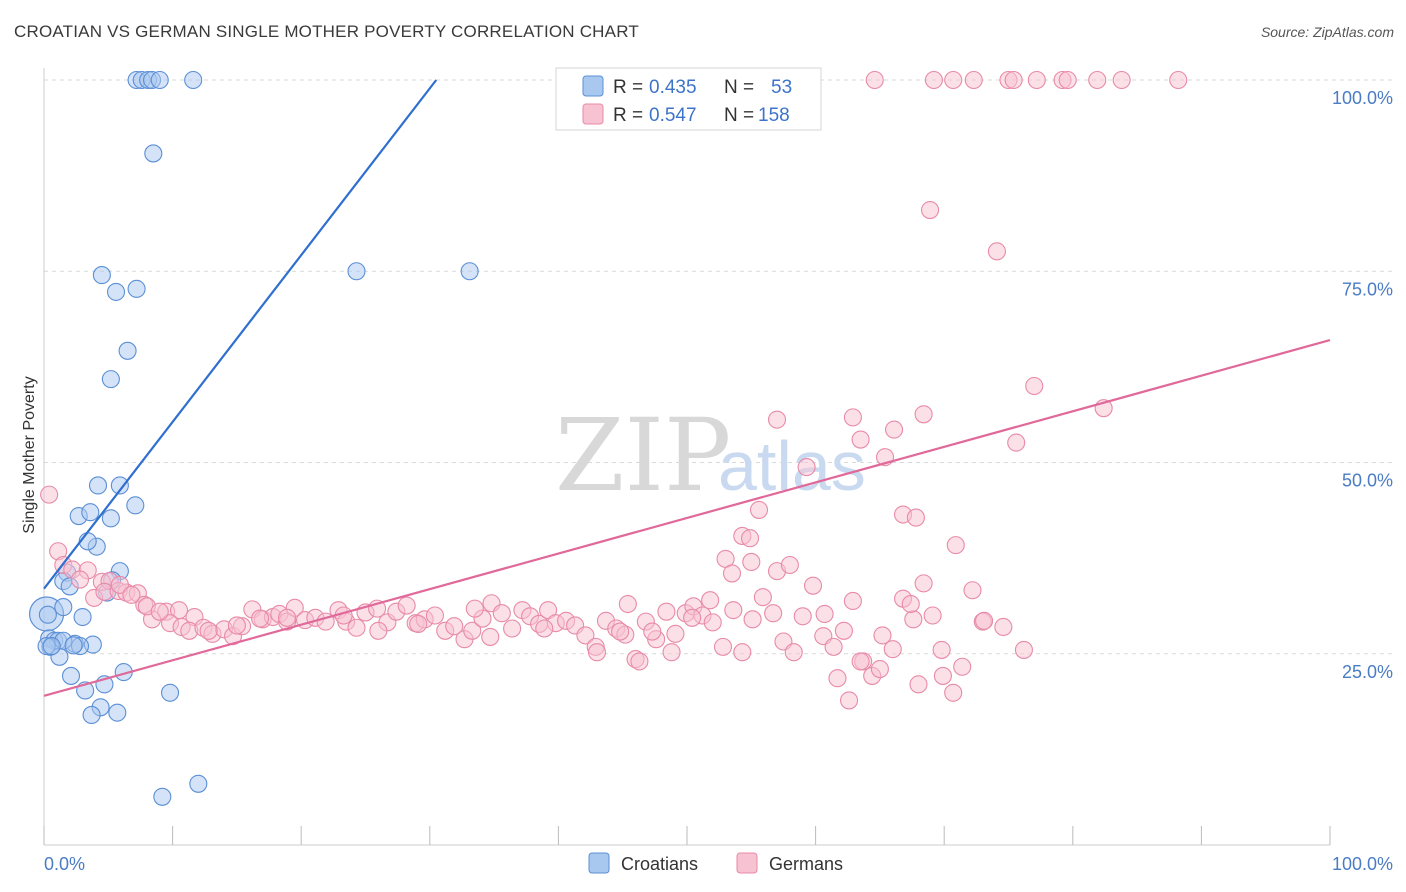 The height and width of the screenshot is (892, 1406). Describe the element at coordinates (593, 86) in the screenshot. I see `legend-swatch-croatians` at that location.